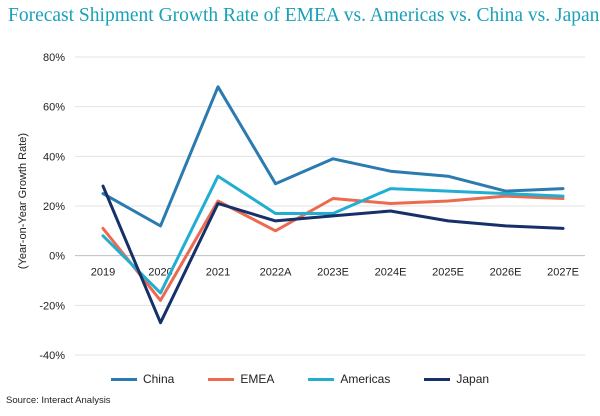  I want to click on legend-label: Americas, so click(365, 379).